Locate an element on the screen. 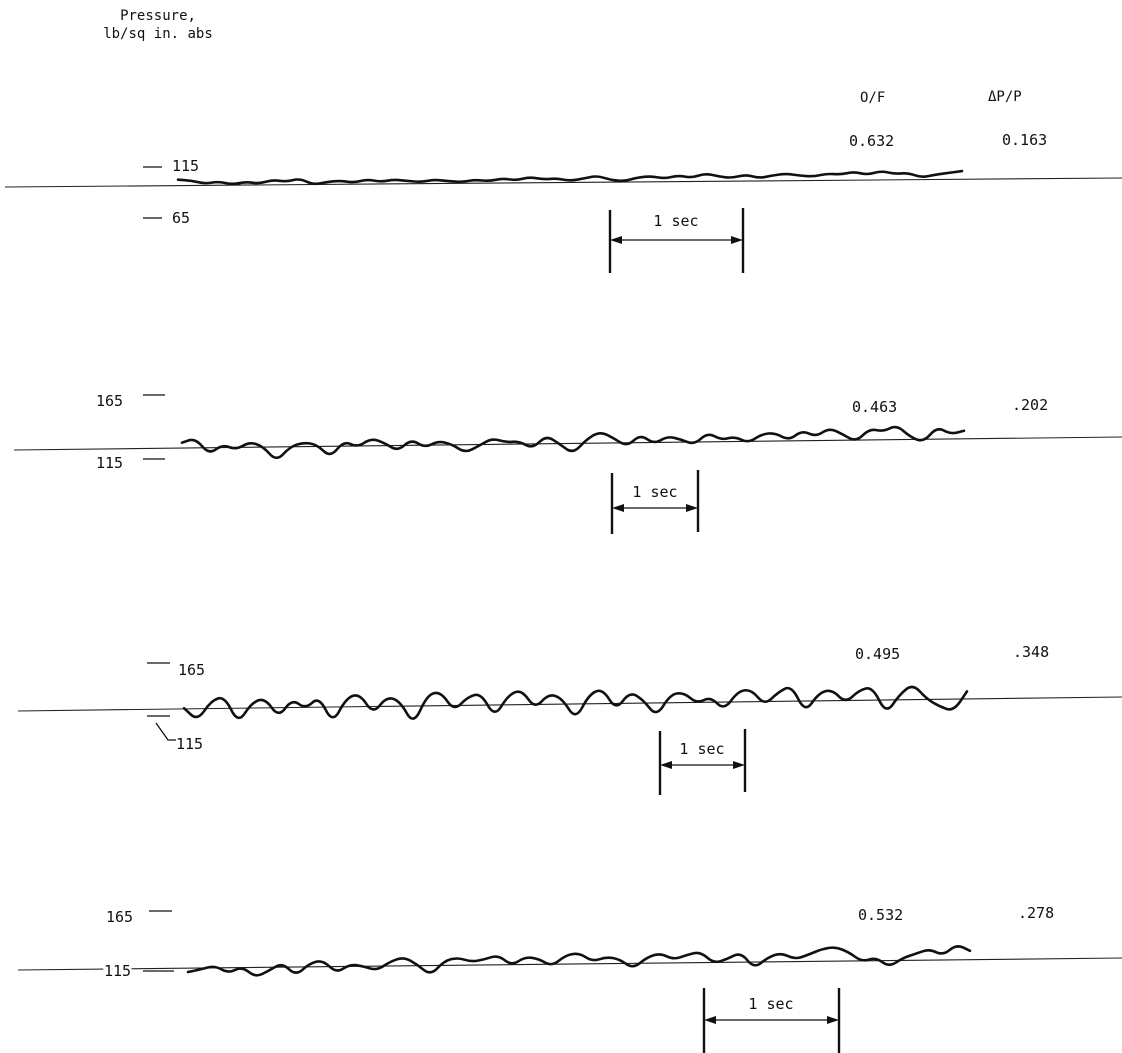  panel-1-time-scale-label: 1 sec is located at coordinates (675, 221).